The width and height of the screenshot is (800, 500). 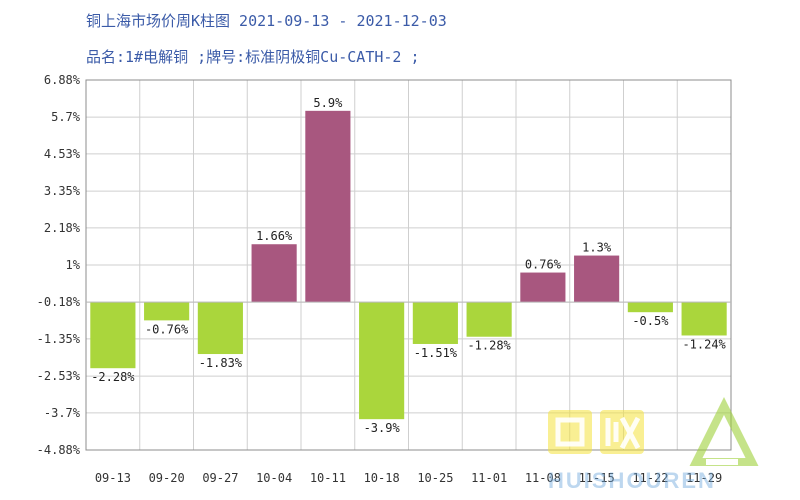 I want to click on data-label: 0.76%, so click(x=543, y=265).